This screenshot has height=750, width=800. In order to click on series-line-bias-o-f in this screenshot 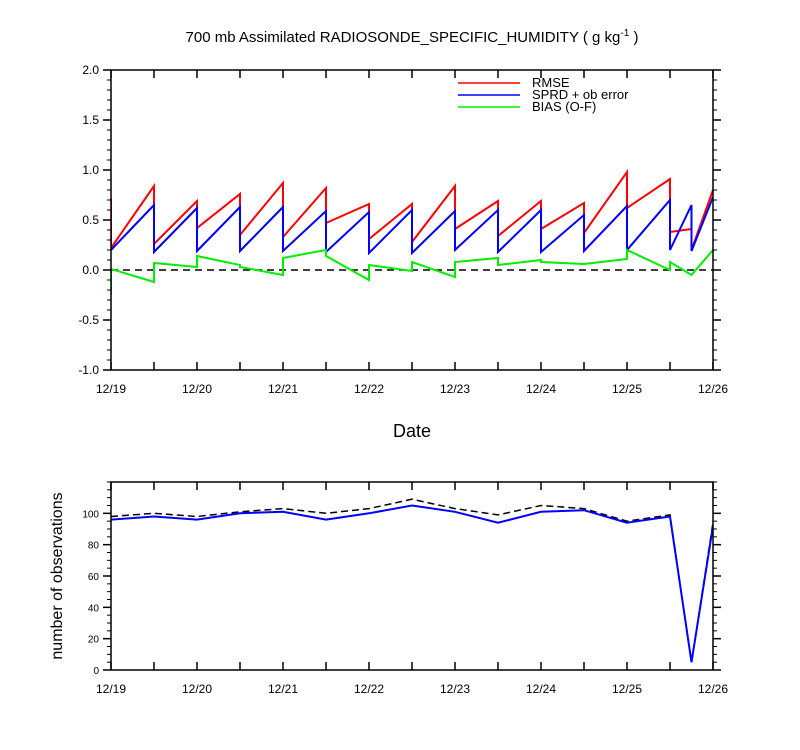, I will do `click(412, 271)`.